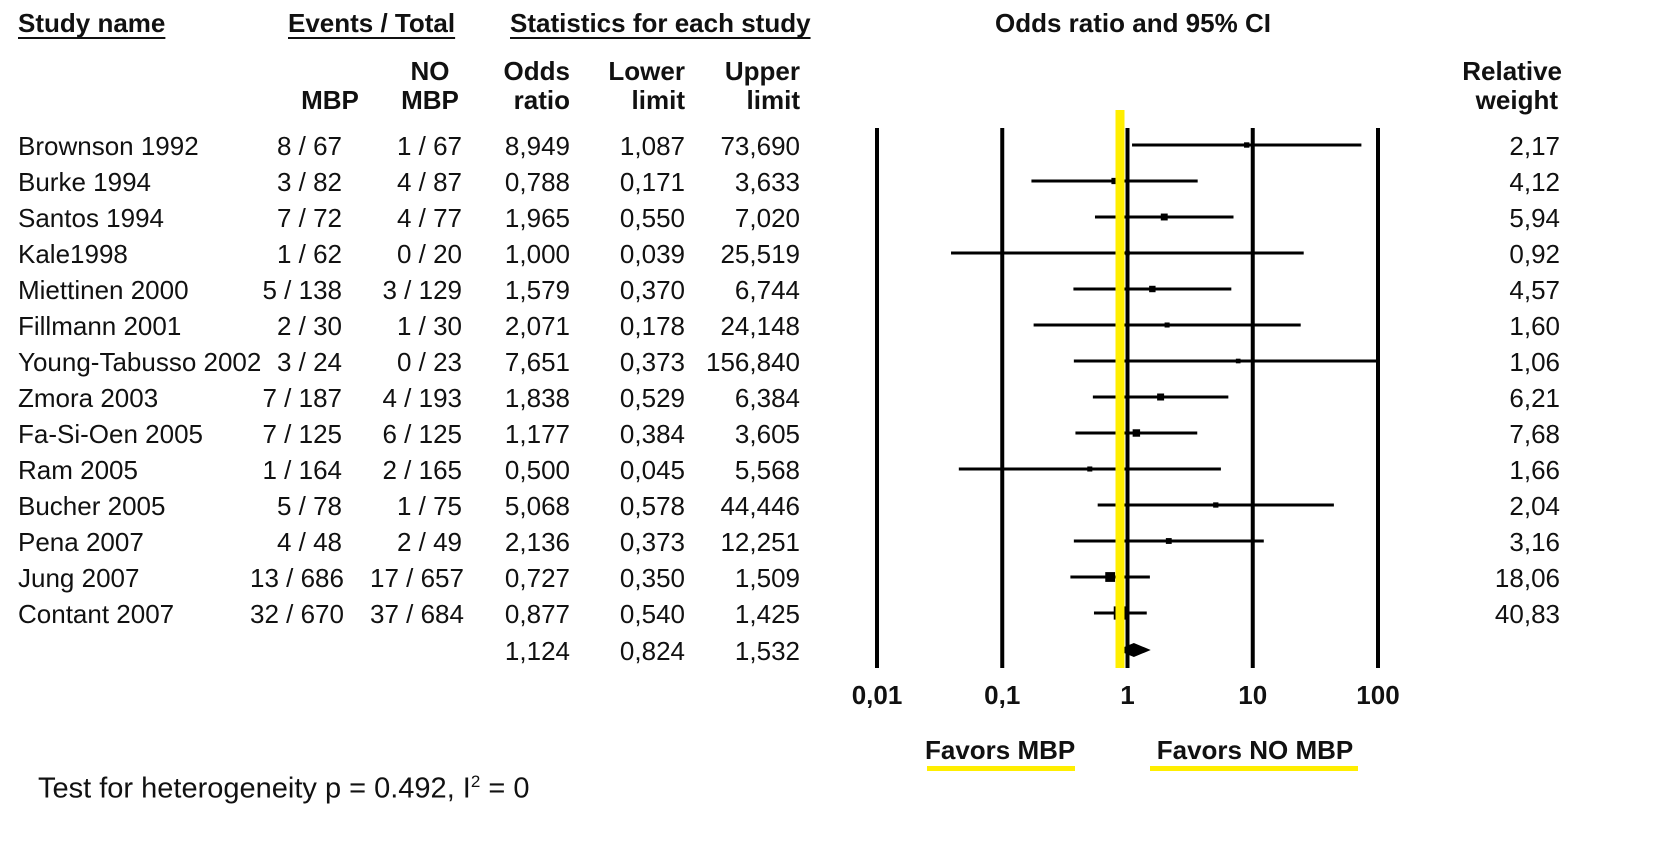  What do you see at coordinates (877, 695) in the screenshot?
I see `x-tick-label: 0,01` at bounding box center [877, 695].